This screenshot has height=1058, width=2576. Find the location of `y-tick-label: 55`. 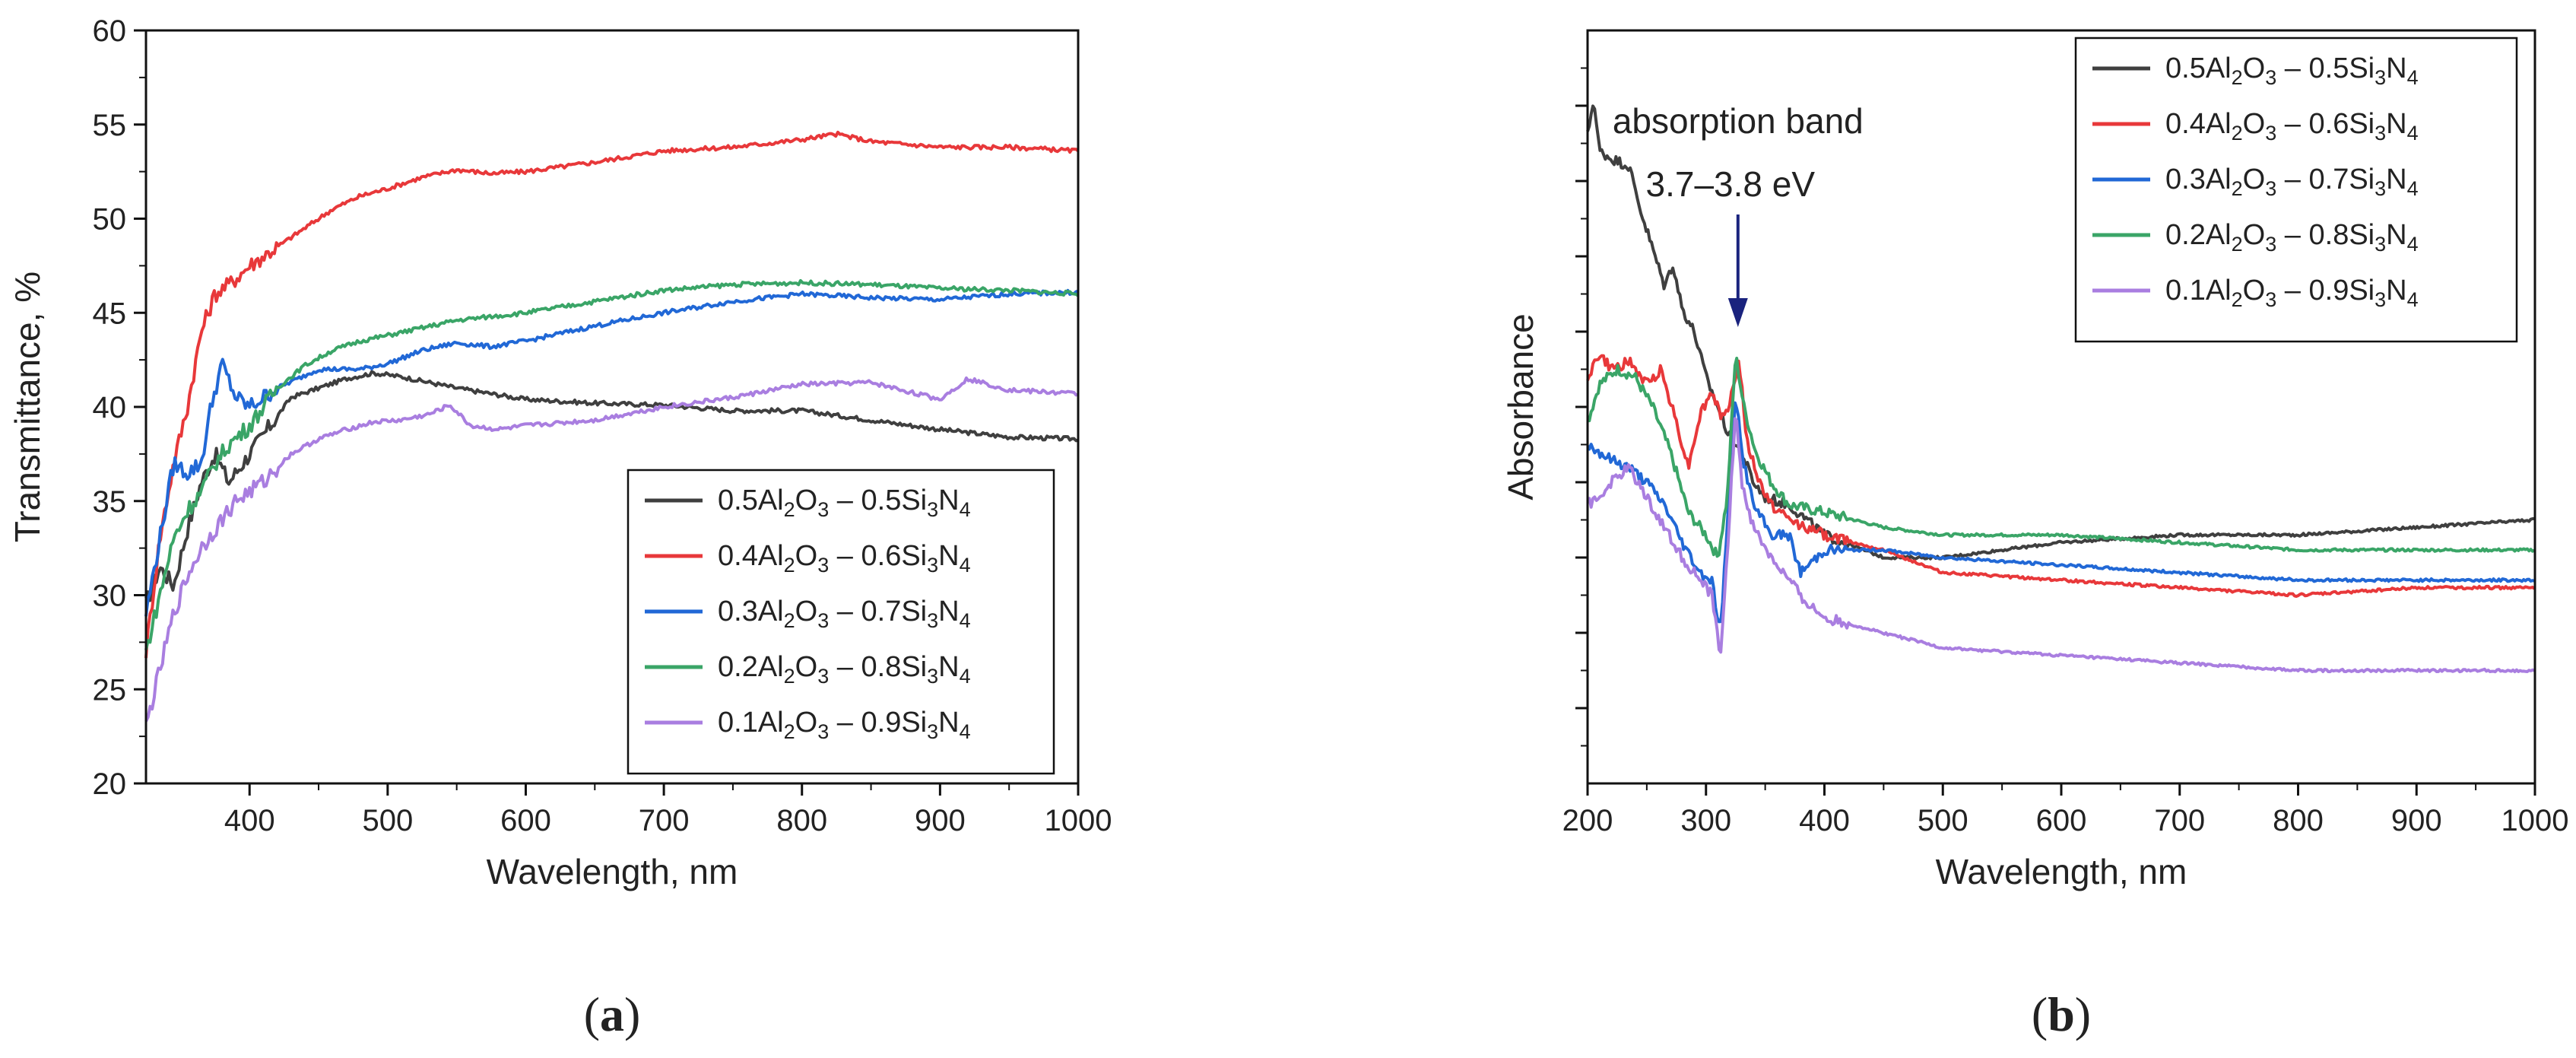

y-tick-label: 55 is located at coordinates (110, 125).